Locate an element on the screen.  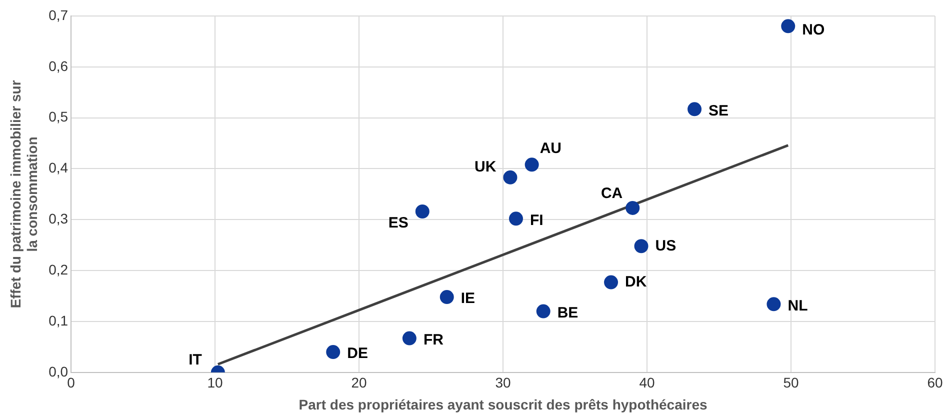
annotation: AU is located at coordinates (551, 148).